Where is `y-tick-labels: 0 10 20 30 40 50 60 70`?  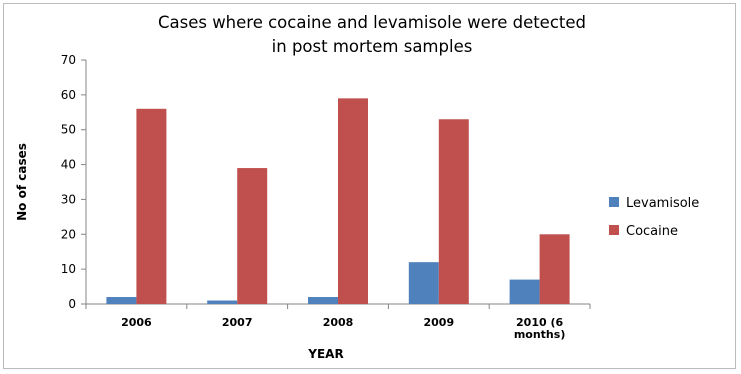 y-tick-labels: 0 10 20 30 40 50 60 70 is located at coordinates (68, 182).